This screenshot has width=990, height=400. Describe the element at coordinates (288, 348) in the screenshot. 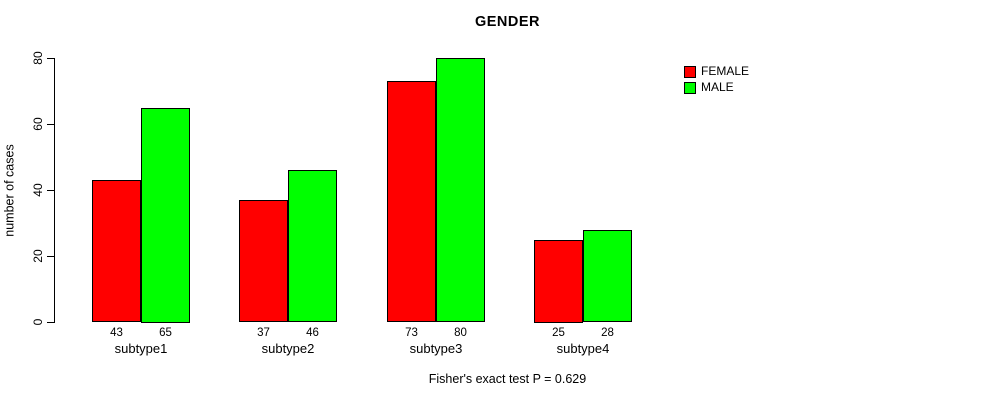

I see `category-label: subtype2` at that location.